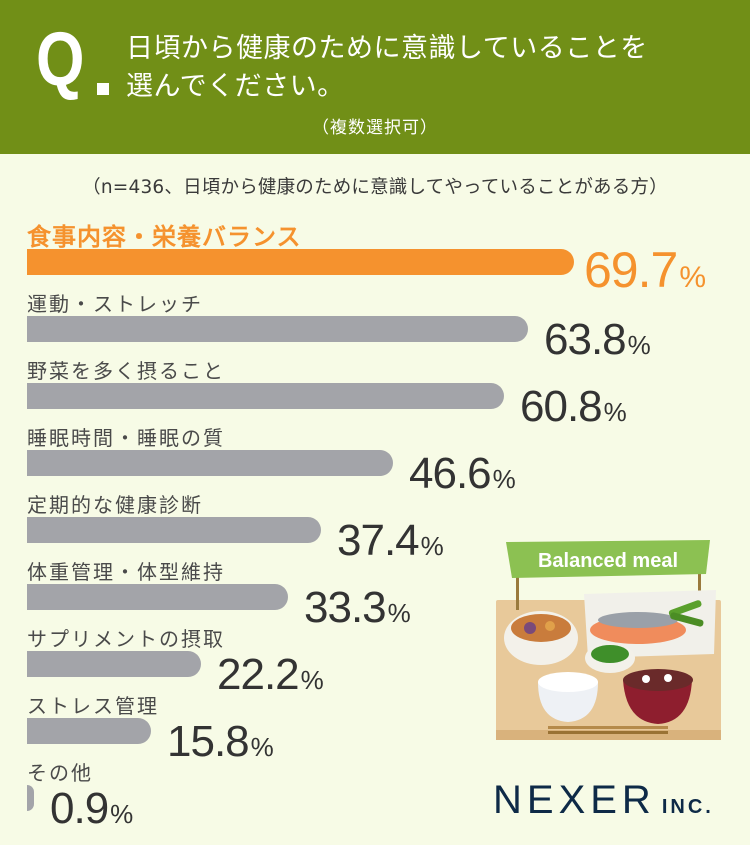 The image size is (750, 845). I want to click on question-text: 日頃から健康のために意識していることを 選んでください。, so click(387, 68).